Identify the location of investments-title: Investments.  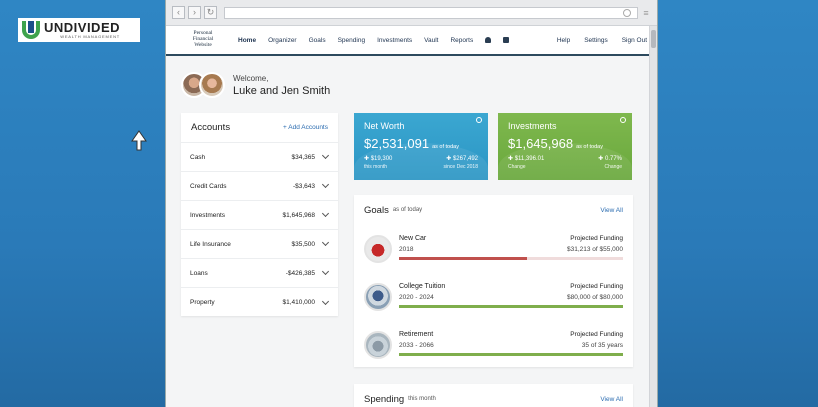
(532, 126).